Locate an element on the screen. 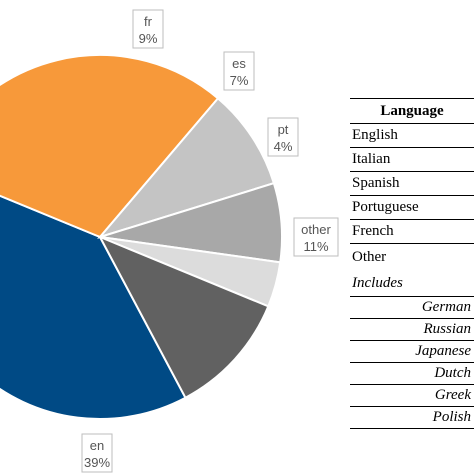 The height and width of the screenshot is (474, 474). legend-row-french: French is located at coordinates (412, 232).